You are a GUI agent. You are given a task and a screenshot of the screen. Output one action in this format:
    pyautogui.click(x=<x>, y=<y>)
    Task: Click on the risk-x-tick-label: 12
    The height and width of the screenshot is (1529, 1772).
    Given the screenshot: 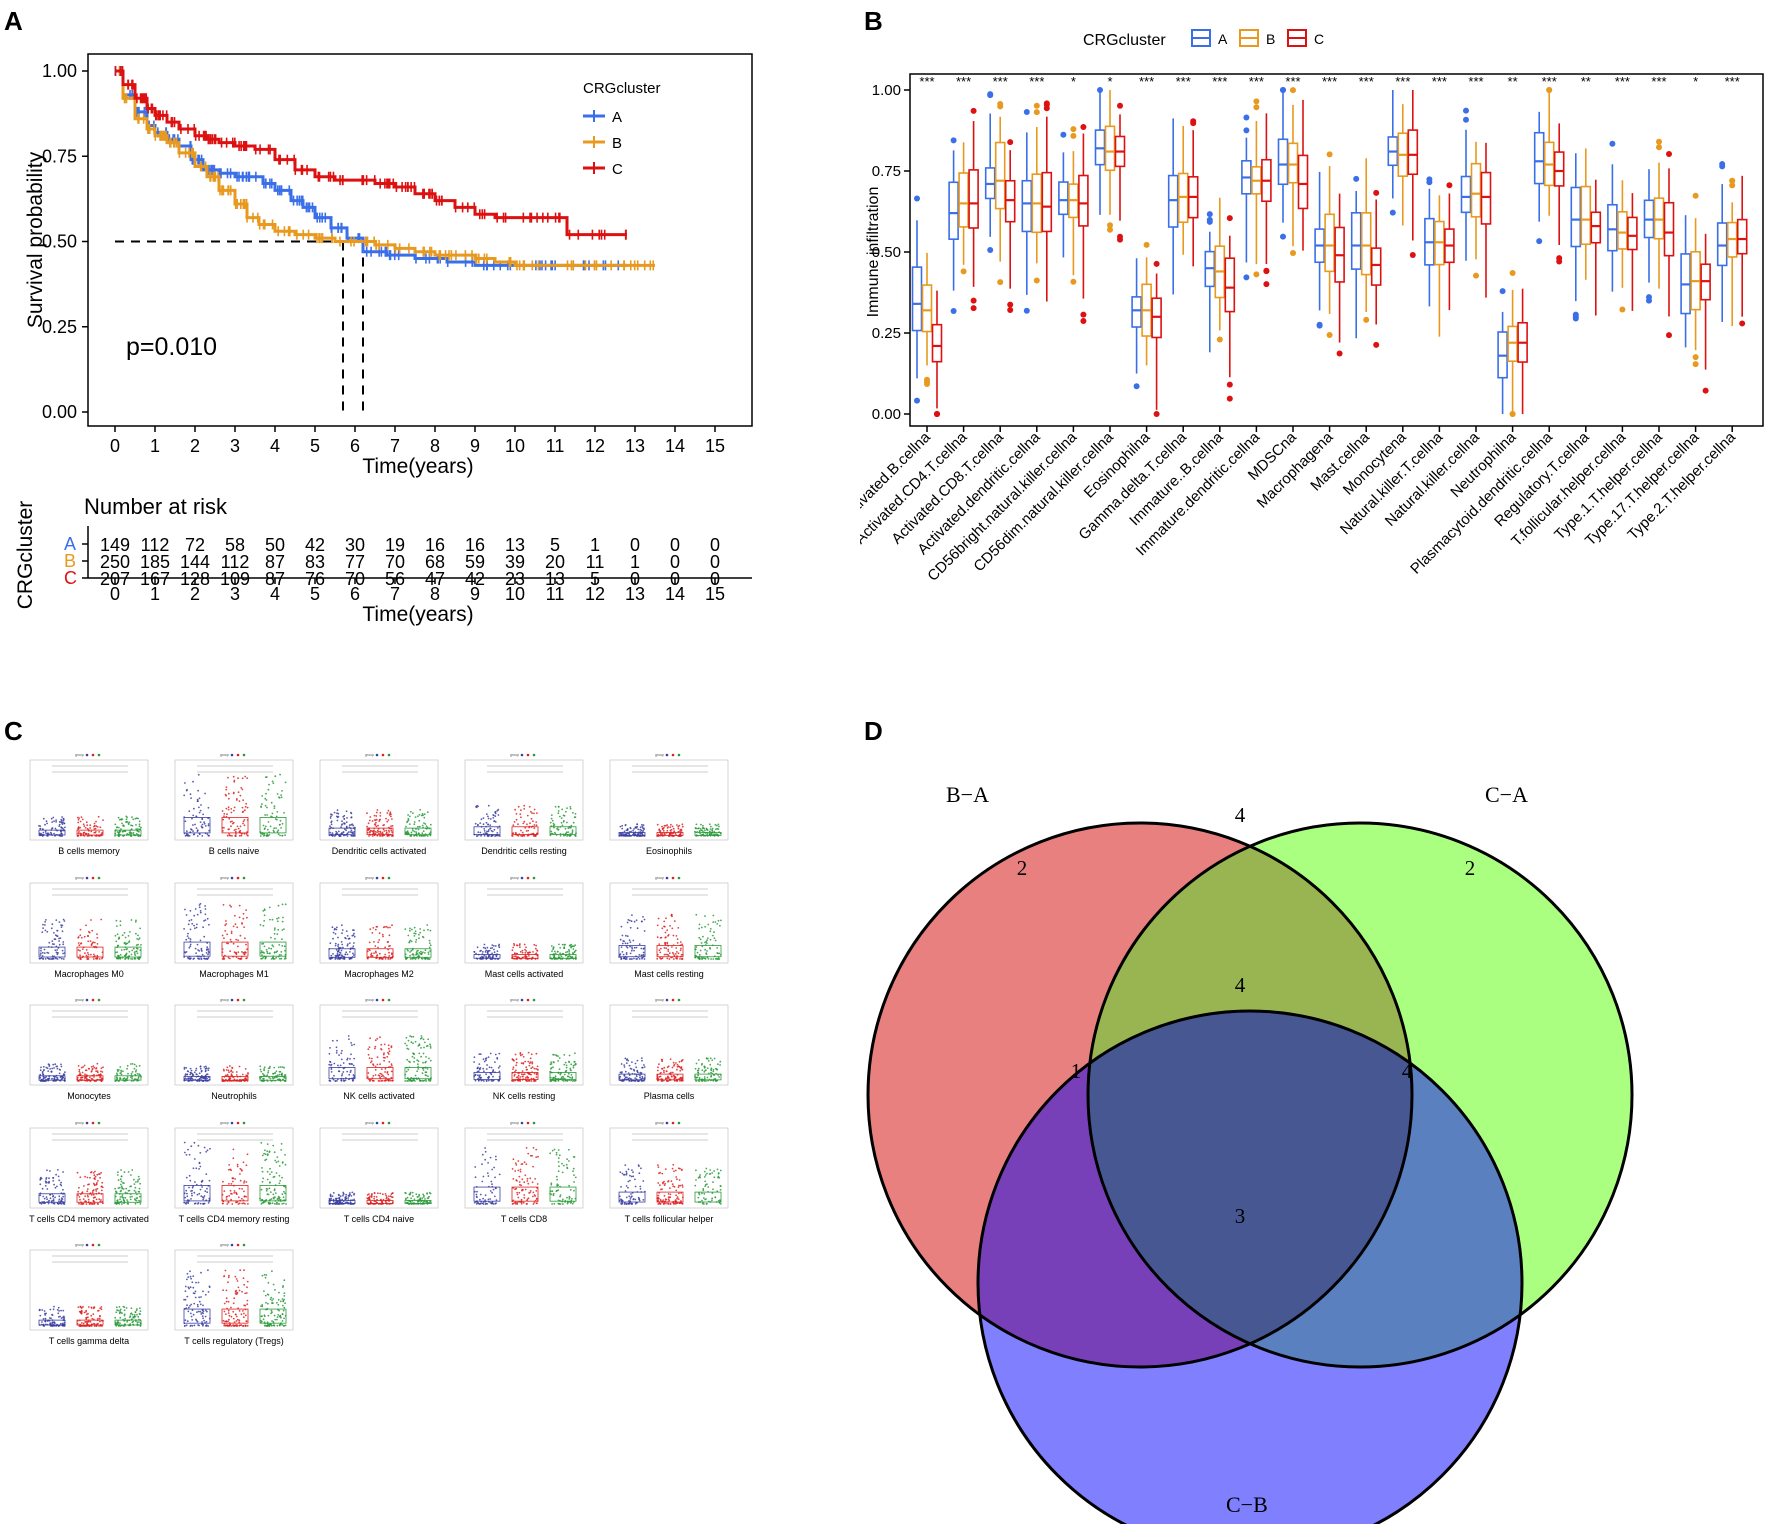 What is the action you would take?
    pyautogui.click(x=595, y=594)
    